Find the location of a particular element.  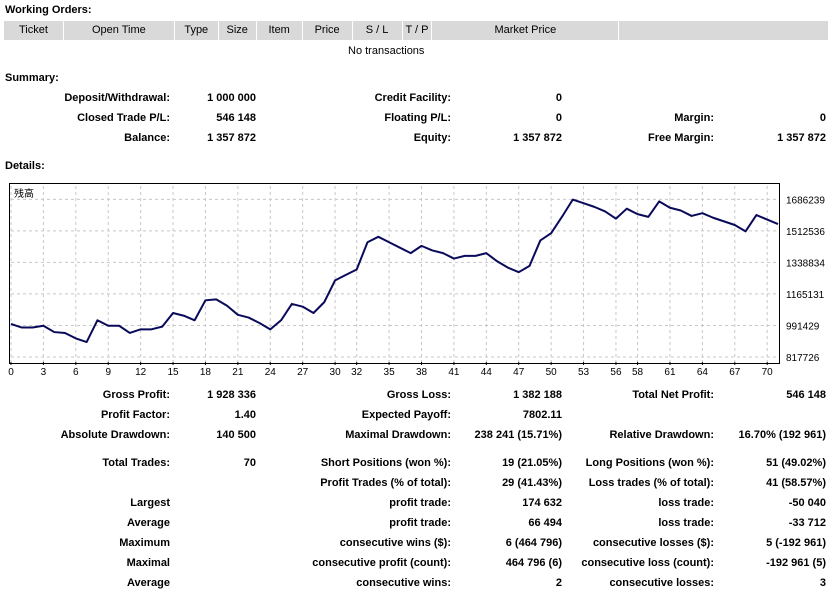

orders-column-header: T / P is located at coordinates (417, 30).